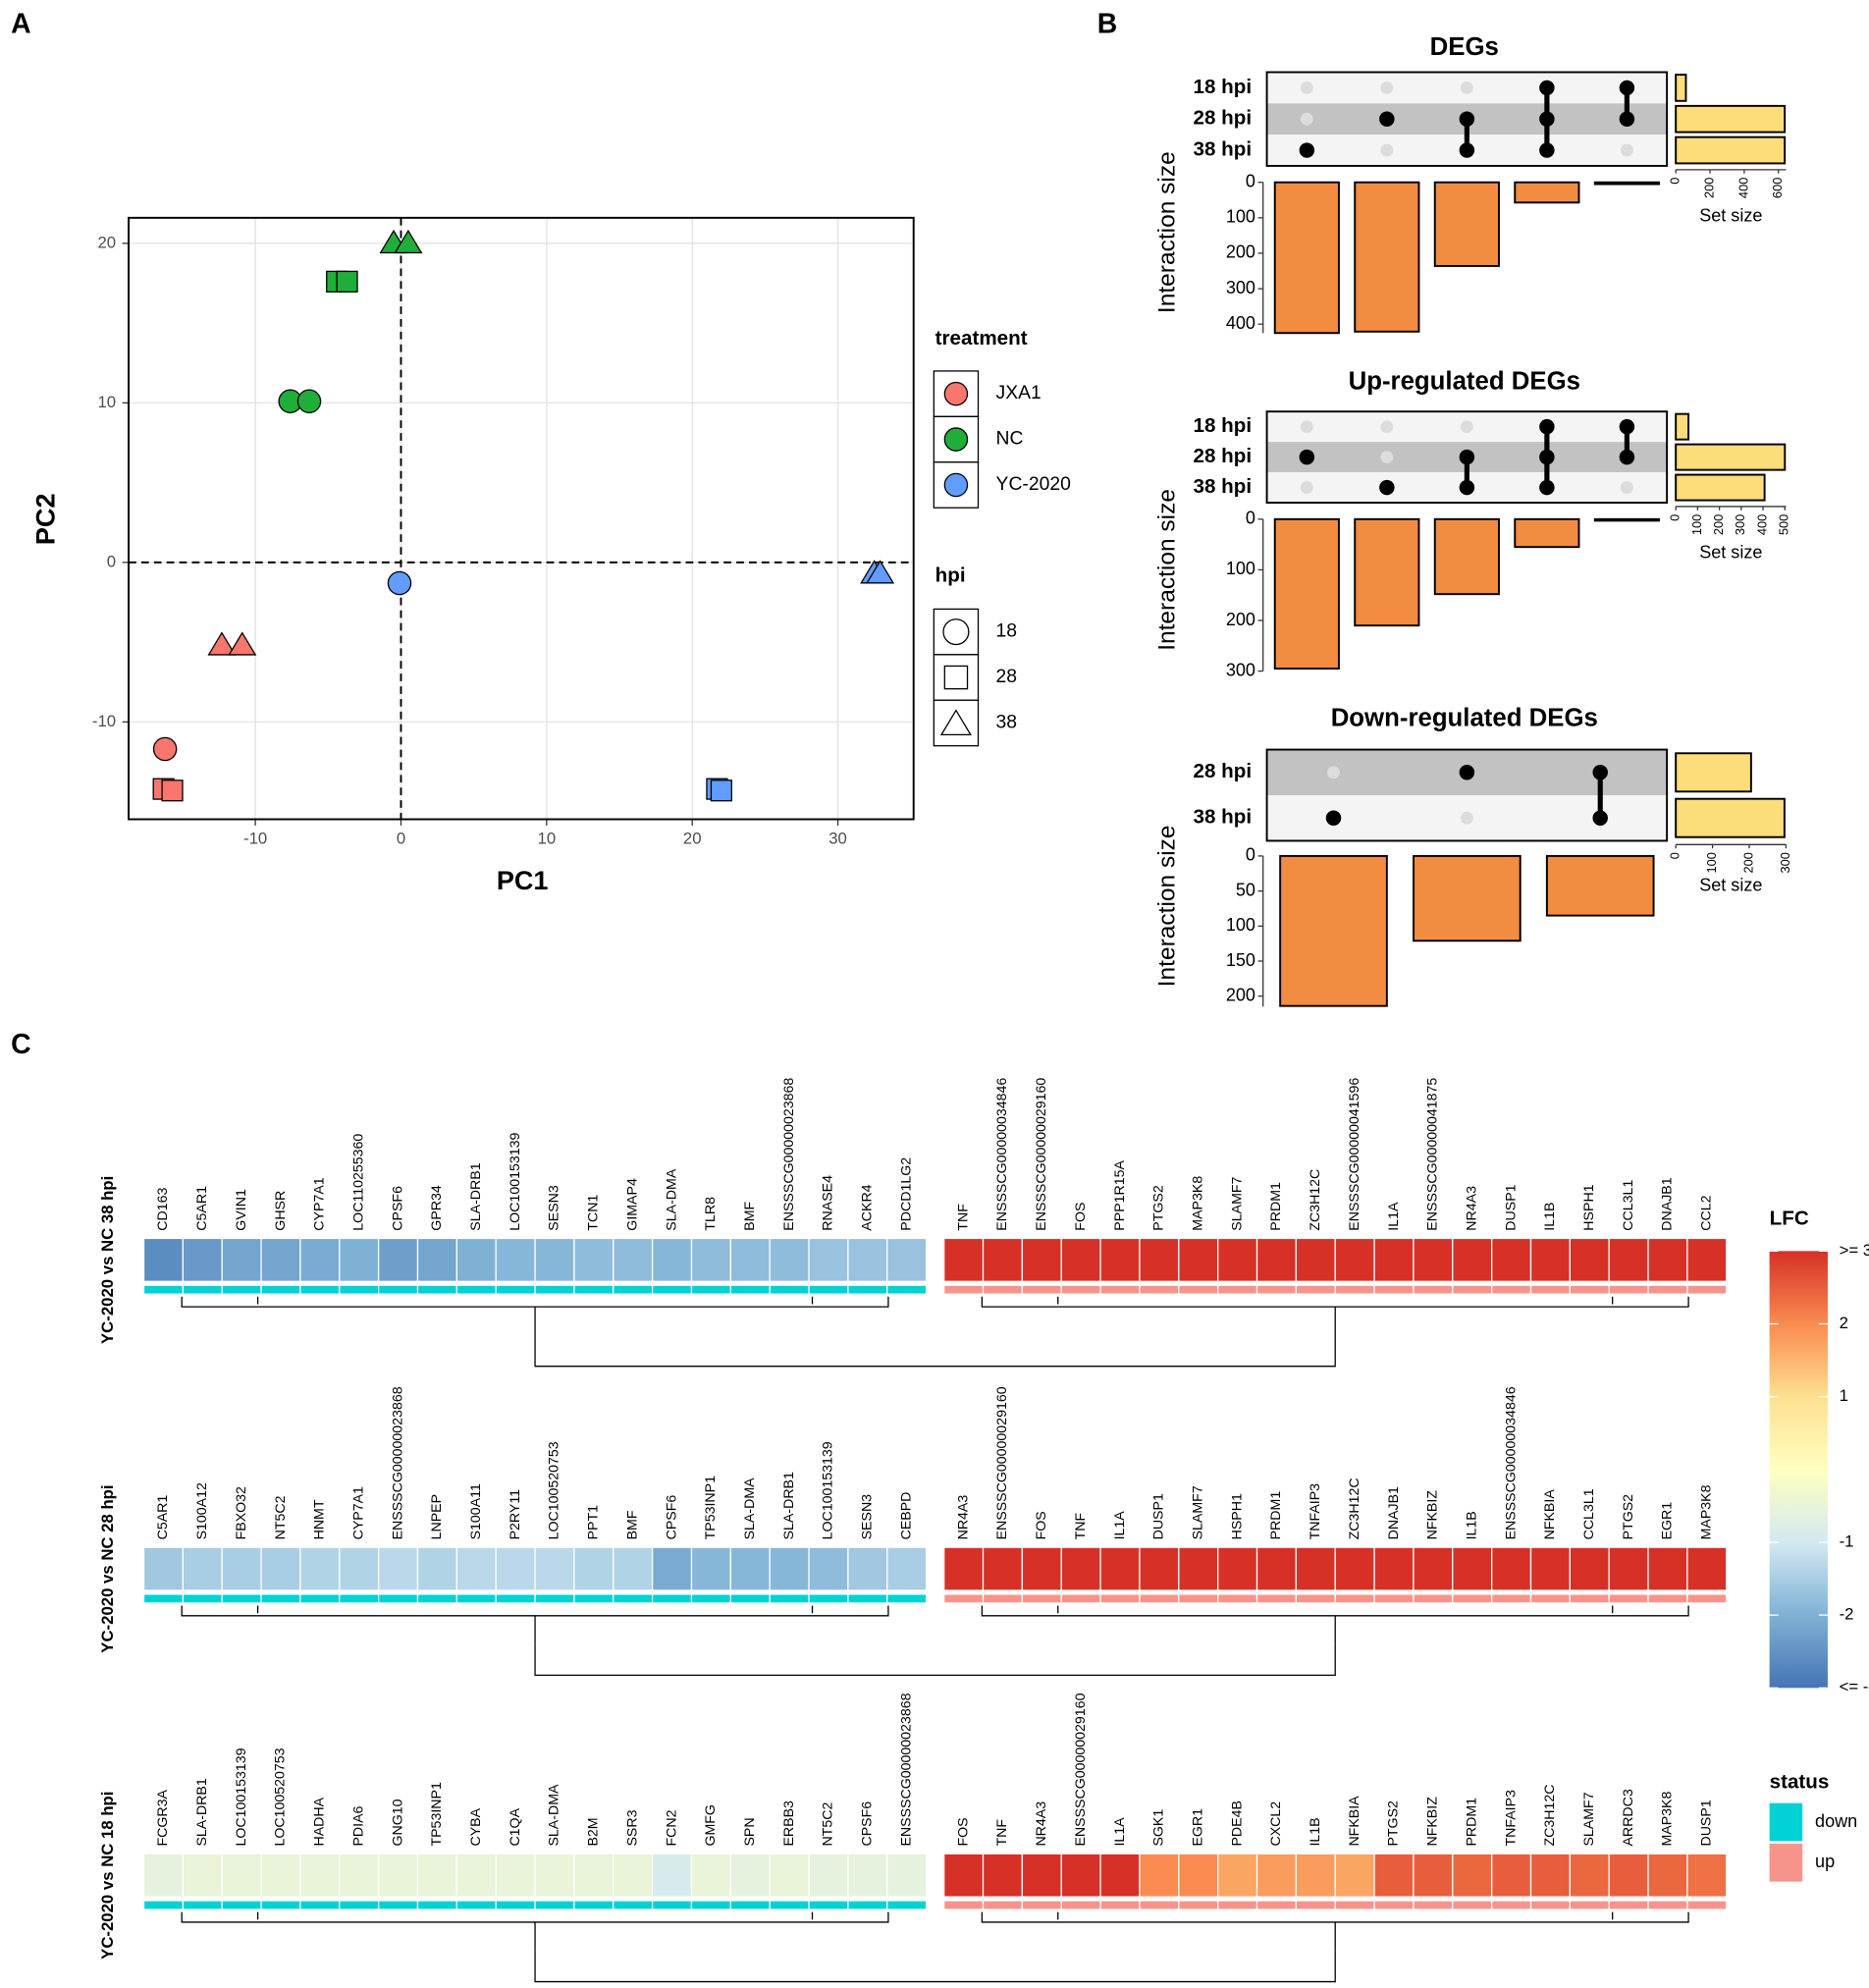 The width and height of the screenshot is (1869, 1988). I want to click on gene-label: SLA-DMA, so click(750, 1509).